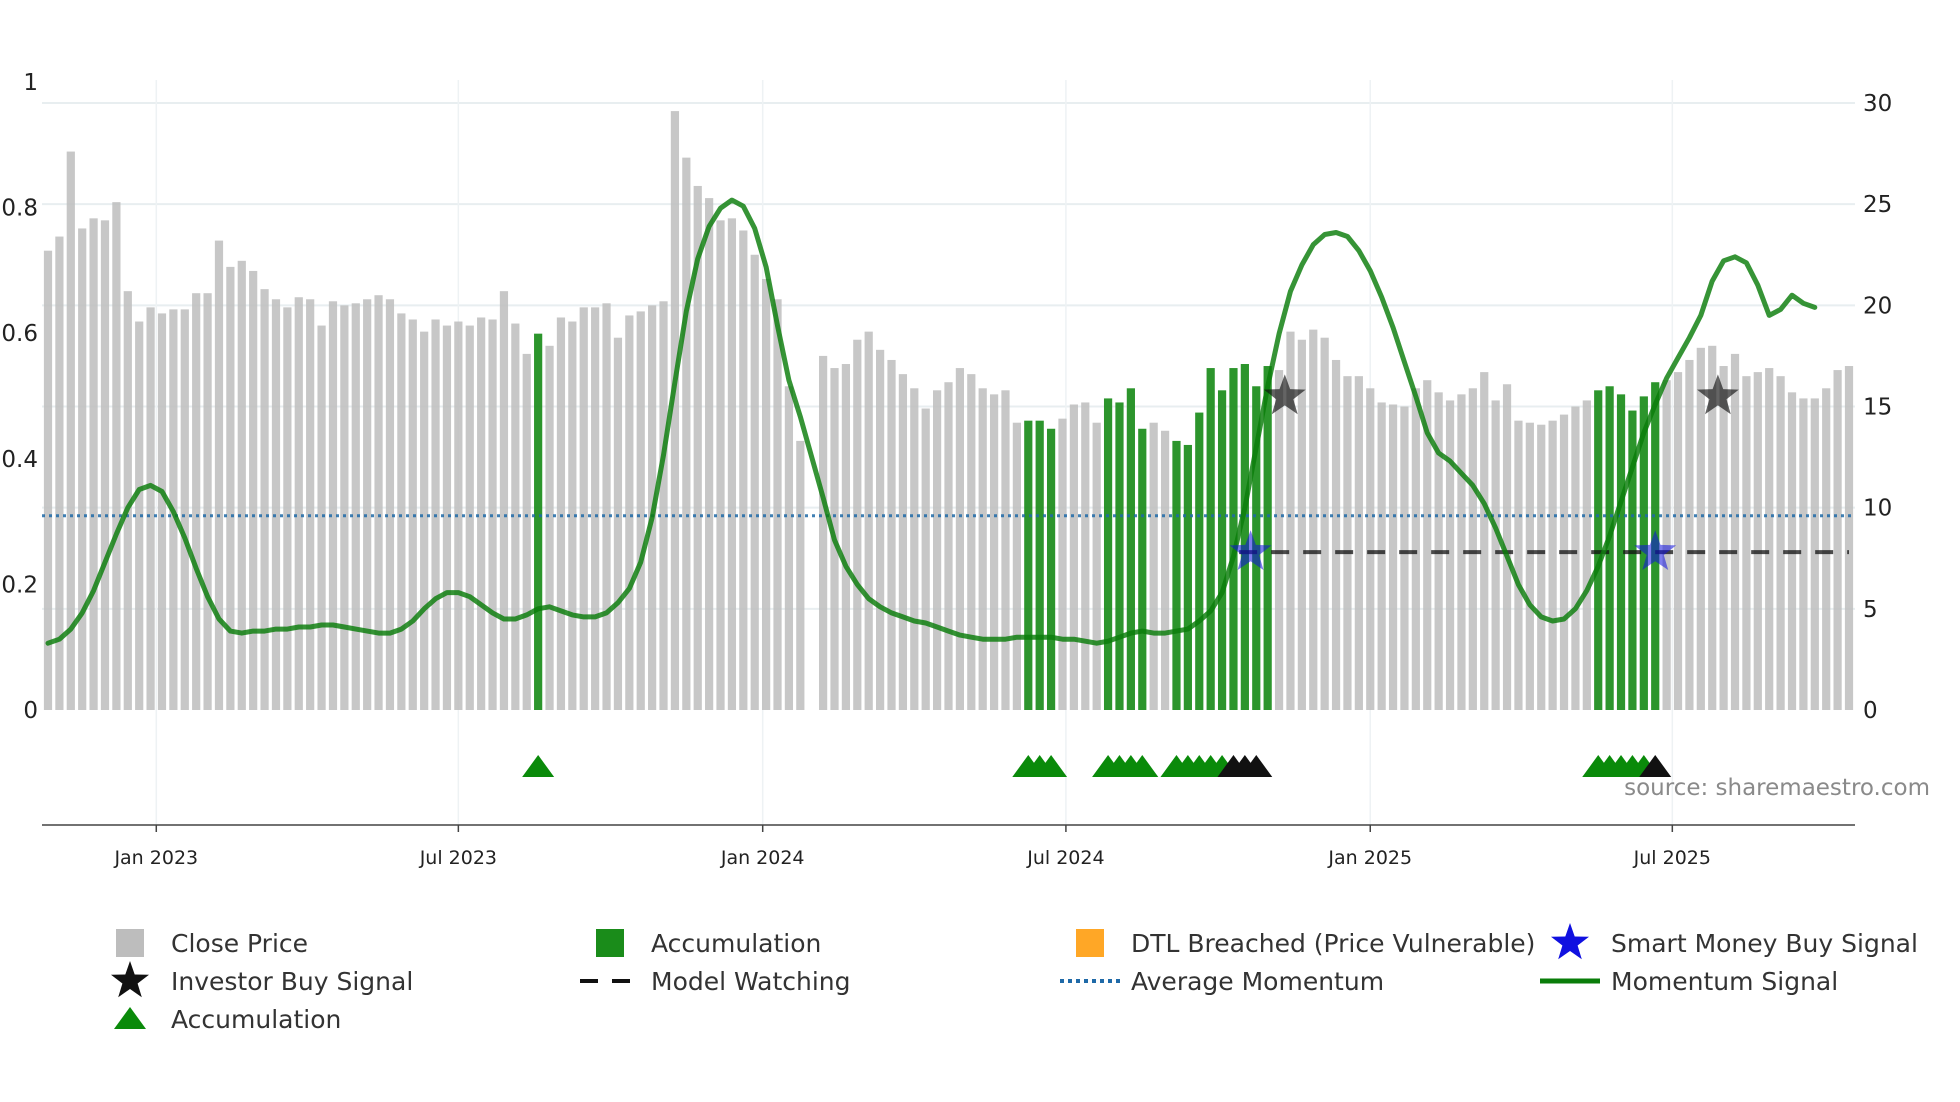 This screenshot has width=1960, height=1102. I want to click on right-axis-tick: 15, so click(1877, 408).